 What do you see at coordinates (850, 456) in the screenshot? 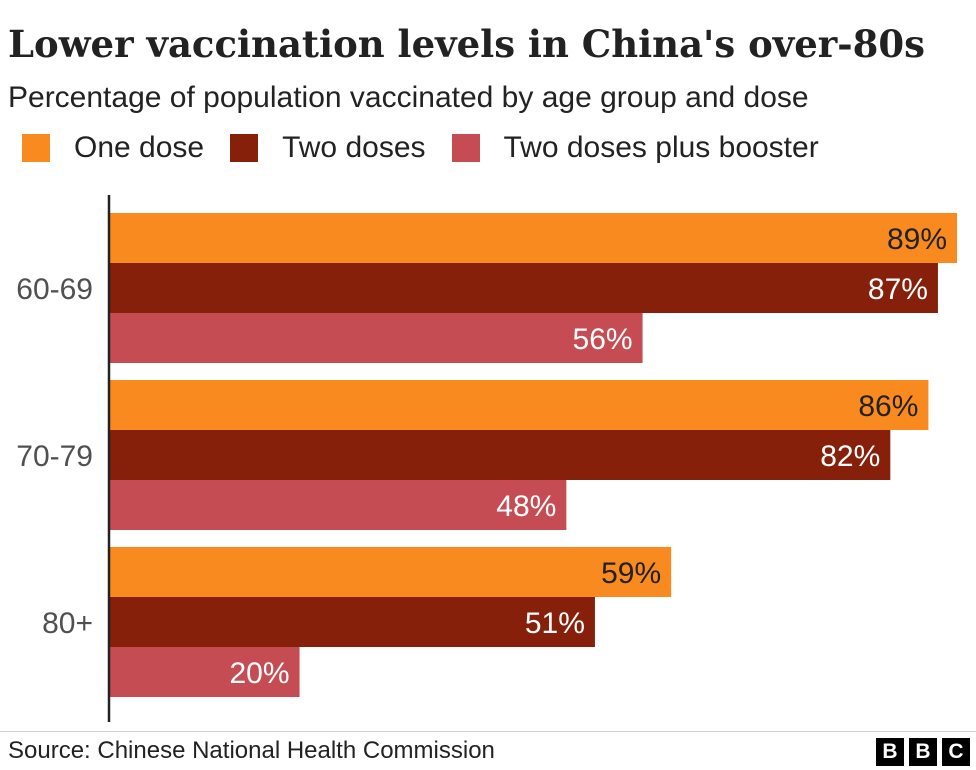
I see `value-label: 82%` at bounding box center [850, 456].